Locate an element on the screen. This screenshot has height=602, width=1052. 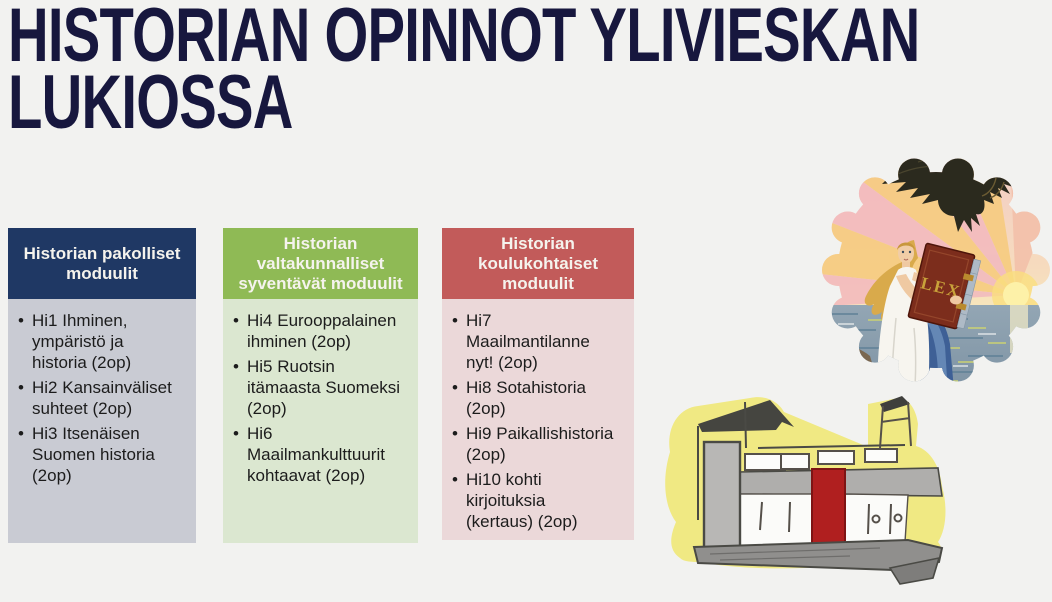
eagle-eye is located at coordinates (1002, 175).